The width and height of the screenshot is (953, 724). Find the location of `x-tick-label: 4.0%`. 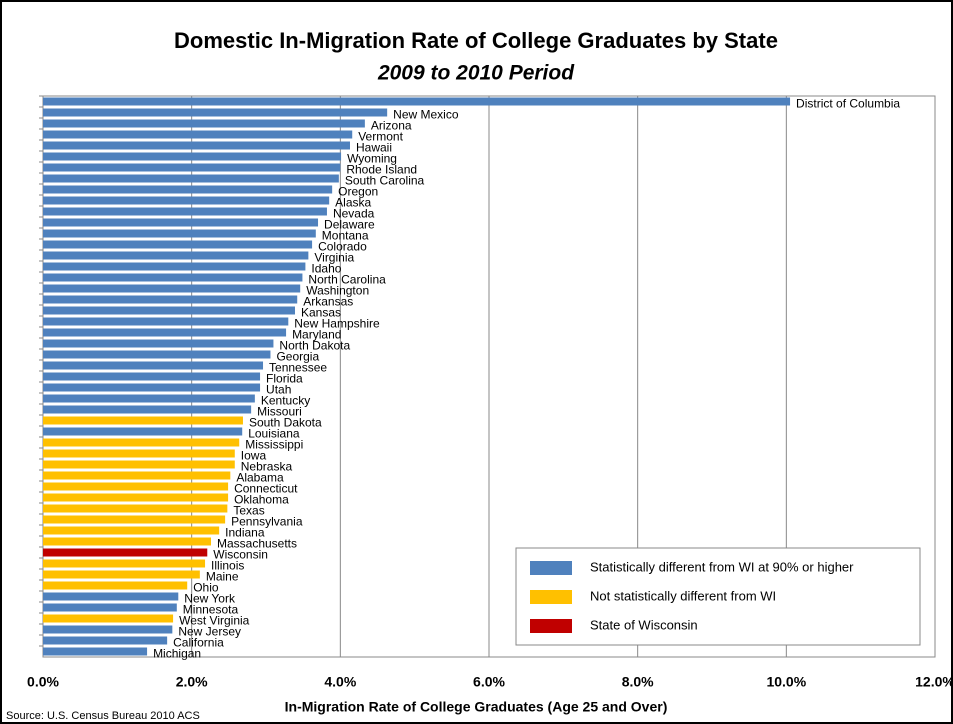

x-tick-label: 4.0% is located at coordinates (340, 682).